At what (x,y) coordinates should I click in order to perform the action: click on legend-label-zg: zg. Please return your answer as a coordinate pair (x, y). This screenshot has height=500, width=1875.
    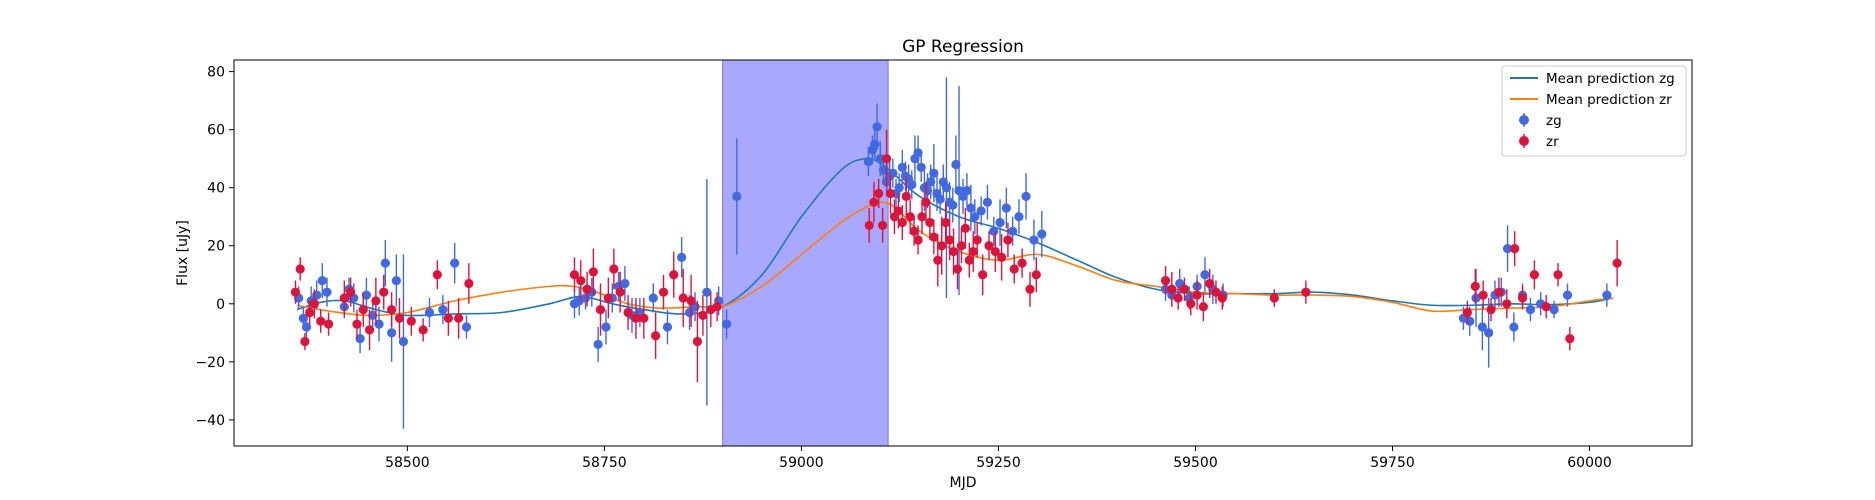
    Looking at the image, I should click on (1554, 121).